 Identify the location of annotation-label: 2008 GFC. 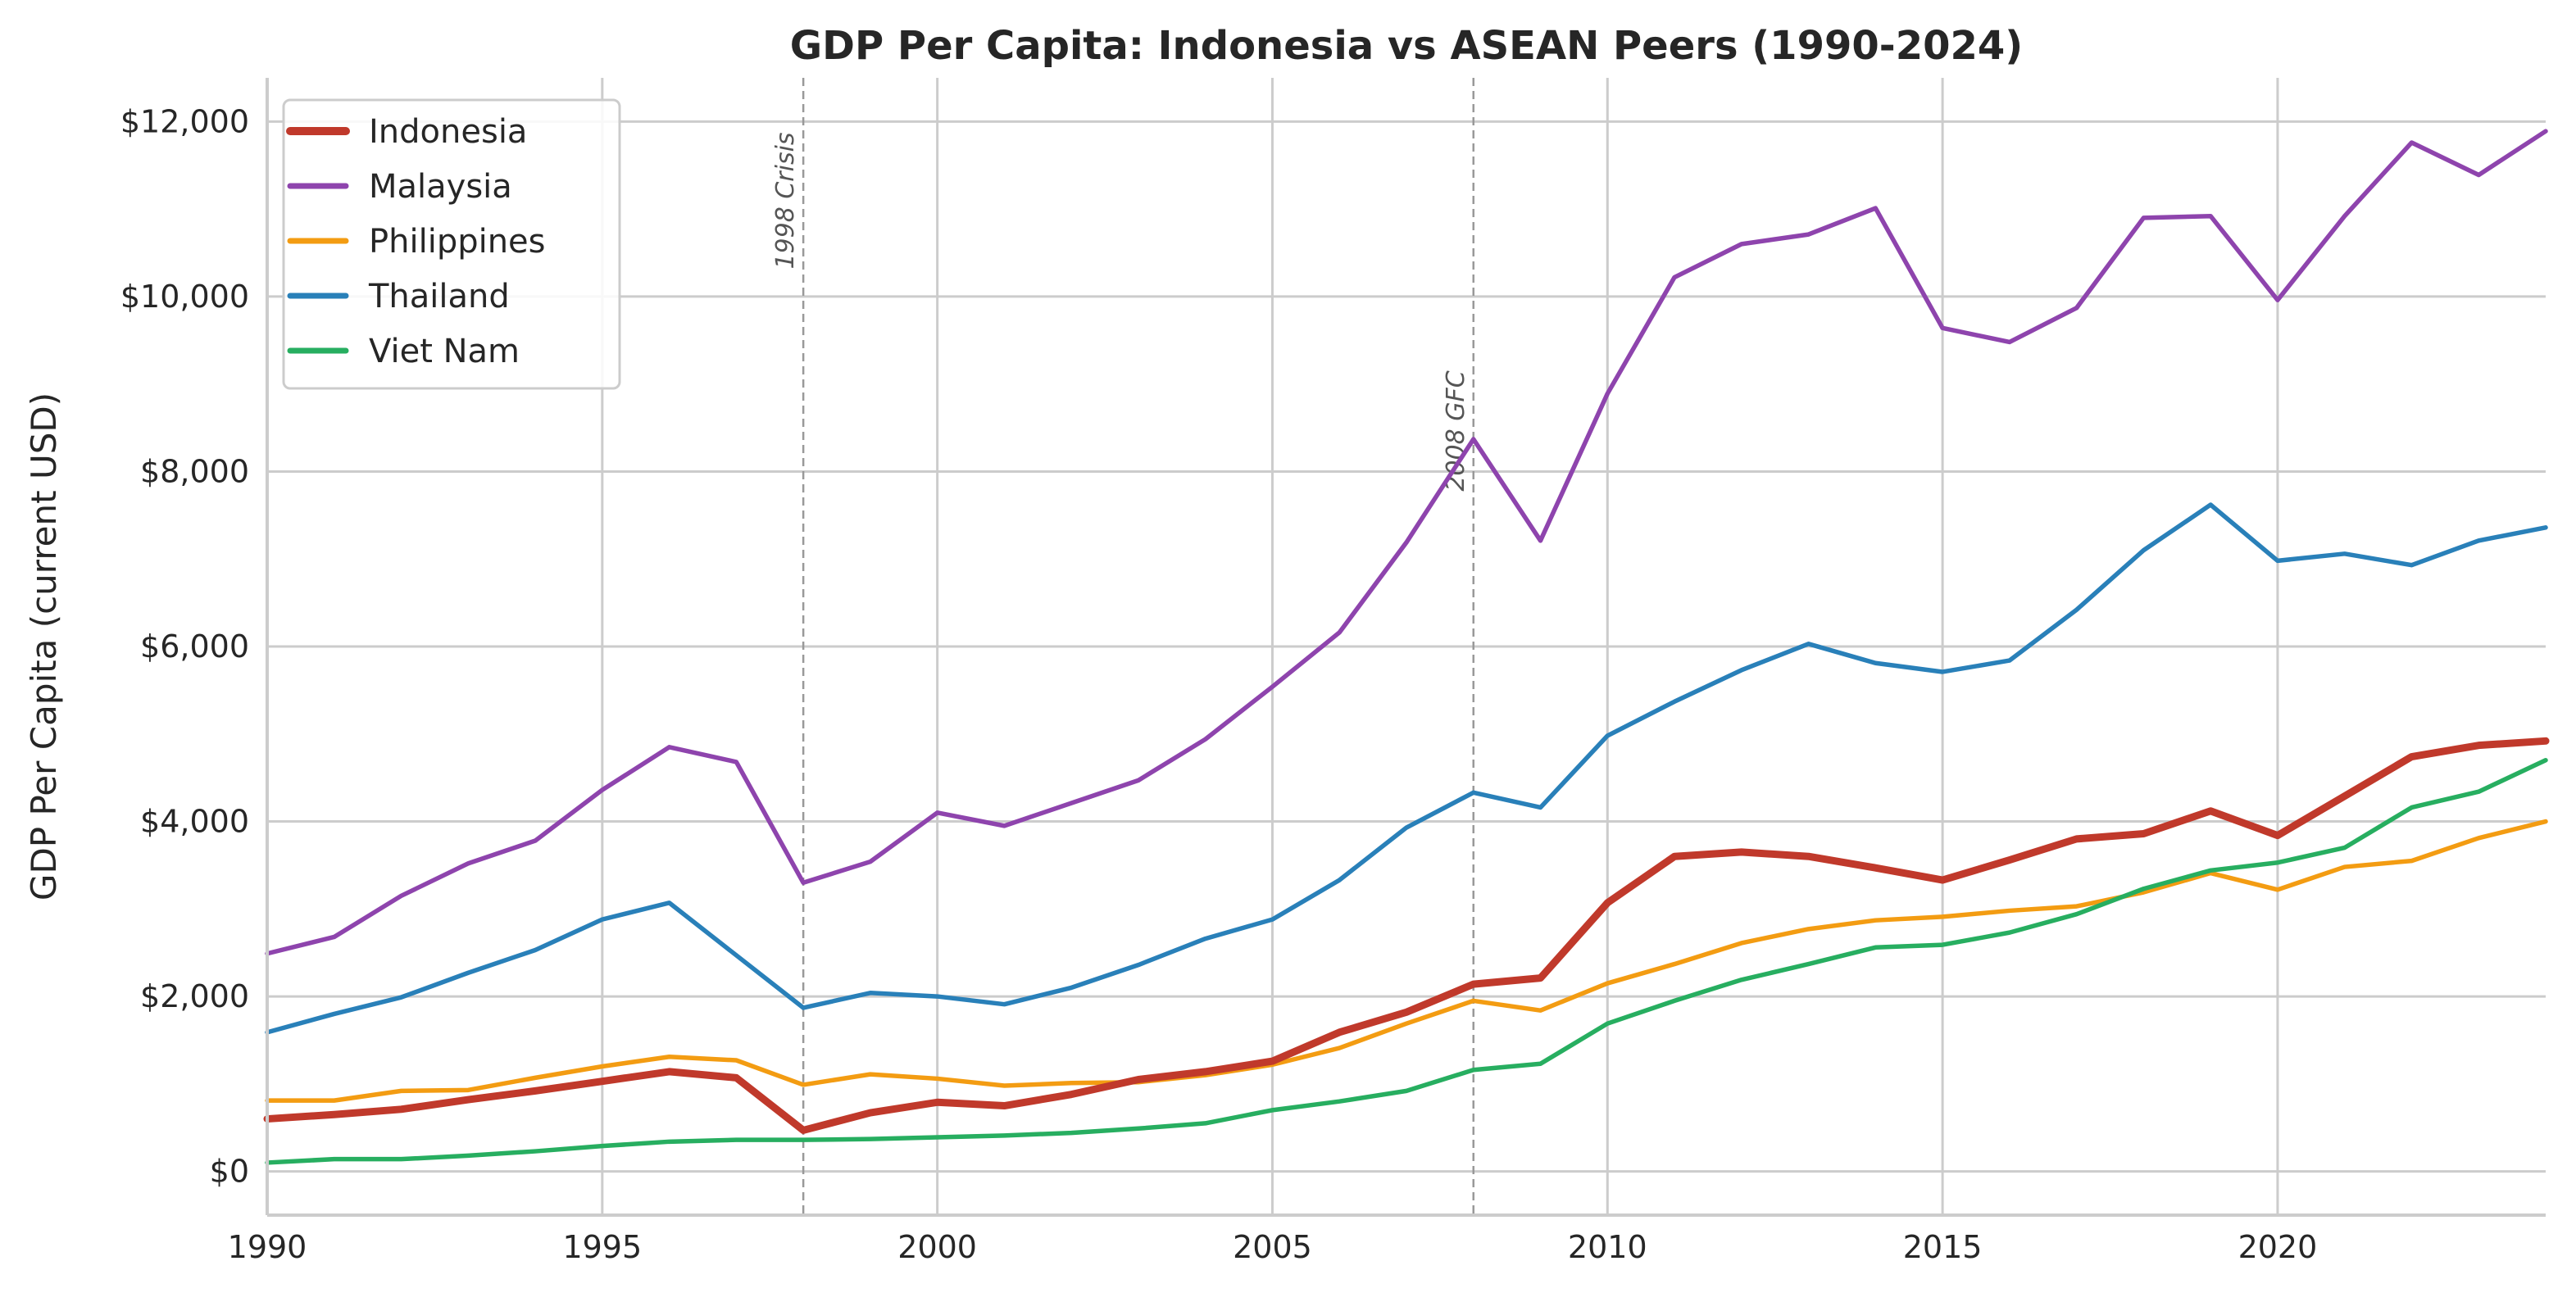
(1456, 430).